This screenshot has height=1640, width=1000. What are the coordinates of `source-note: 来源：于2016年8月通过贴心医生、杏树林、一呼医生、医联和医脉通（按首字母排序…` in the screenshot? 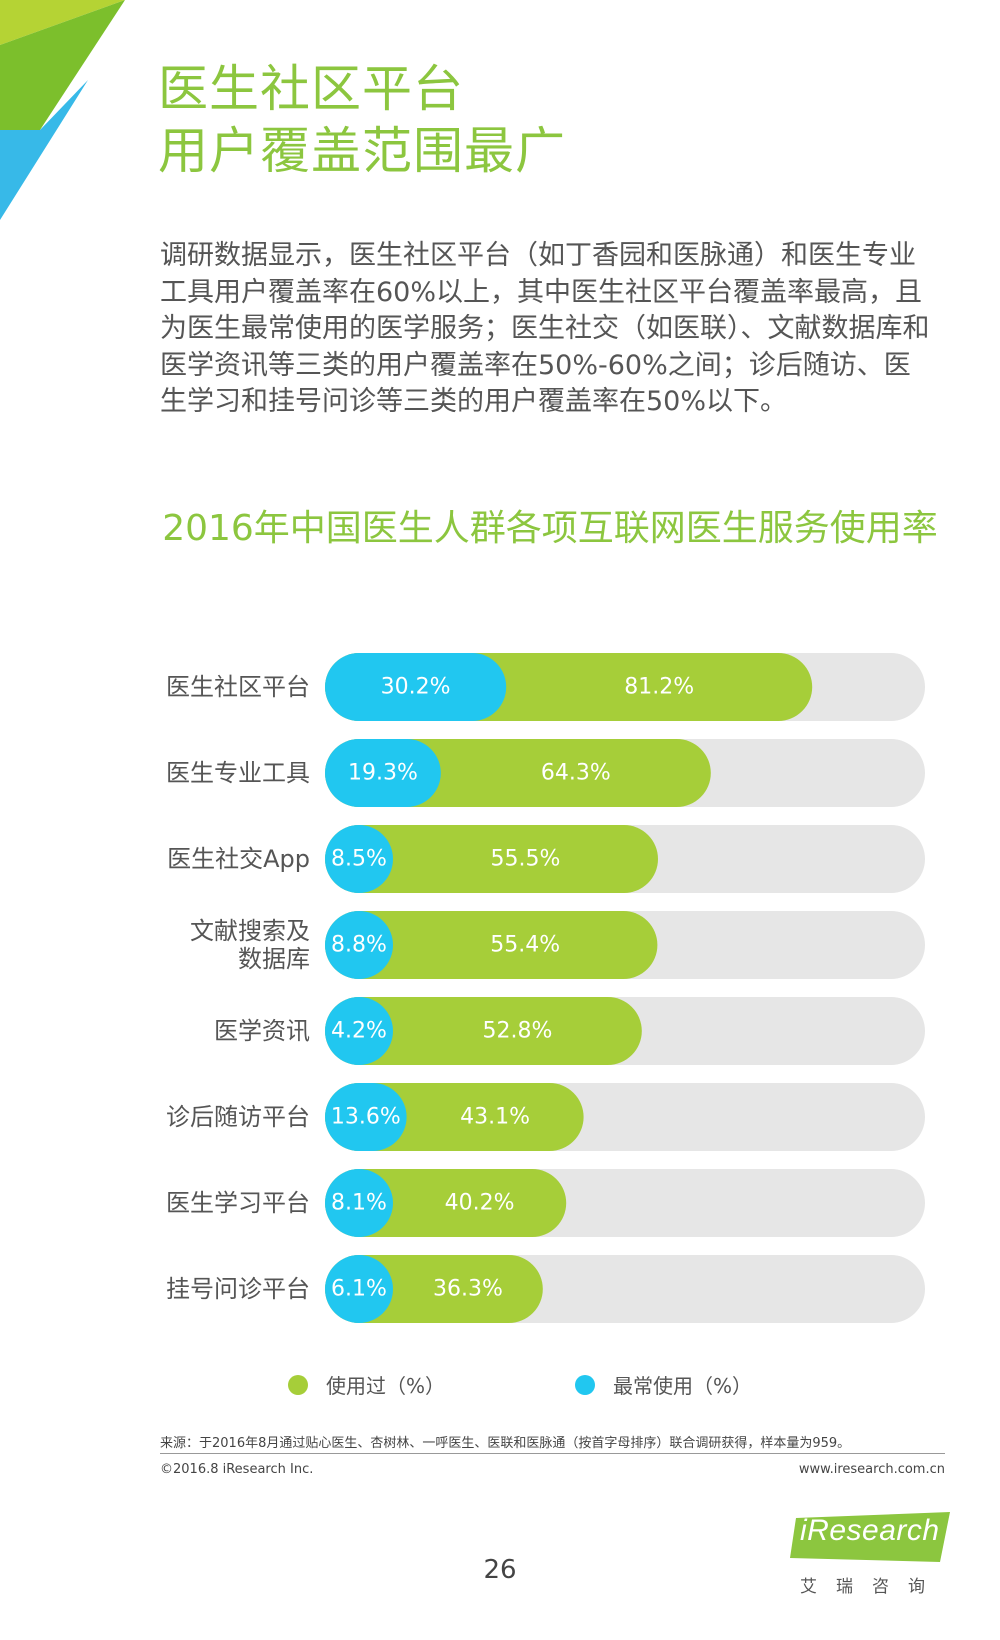 It's located at (505, 1443).